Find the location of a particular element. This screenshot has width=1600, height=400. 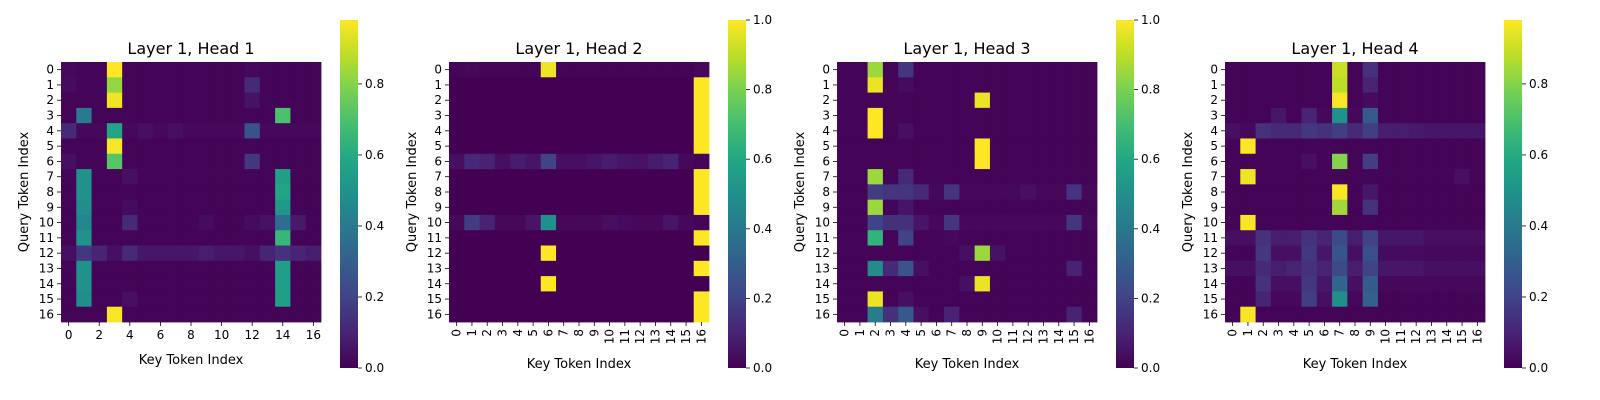

x-tick-label: 8 is located at coordinates (1355, 333).